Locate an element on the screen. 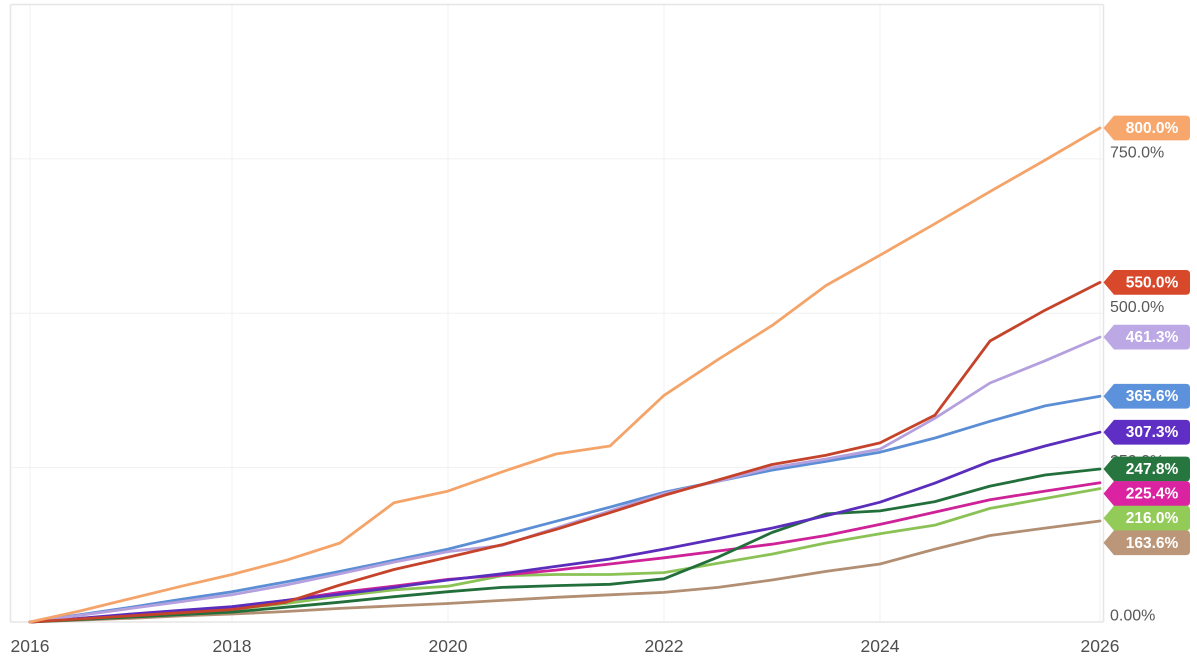  series-tag-brown: 163.6% is located at coordinates (1147, 543).